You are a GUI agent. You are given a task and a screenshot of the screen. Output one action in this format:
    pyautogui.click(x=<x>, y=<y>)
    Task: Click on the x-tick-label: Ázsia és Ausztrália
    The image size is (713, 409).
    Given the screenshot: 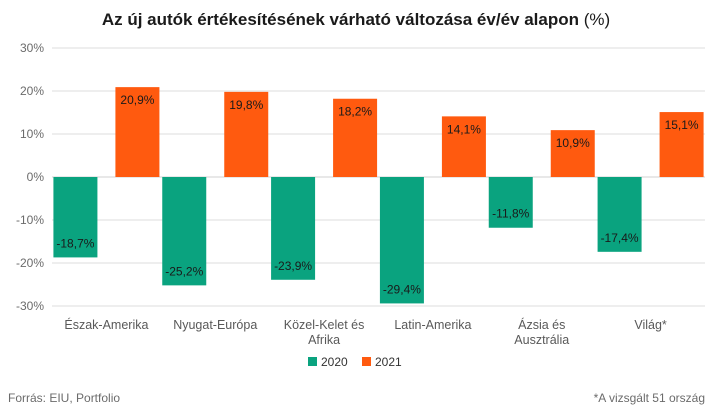 What is the action you would take?
    pyautogui.click(x=541, y=332)
    